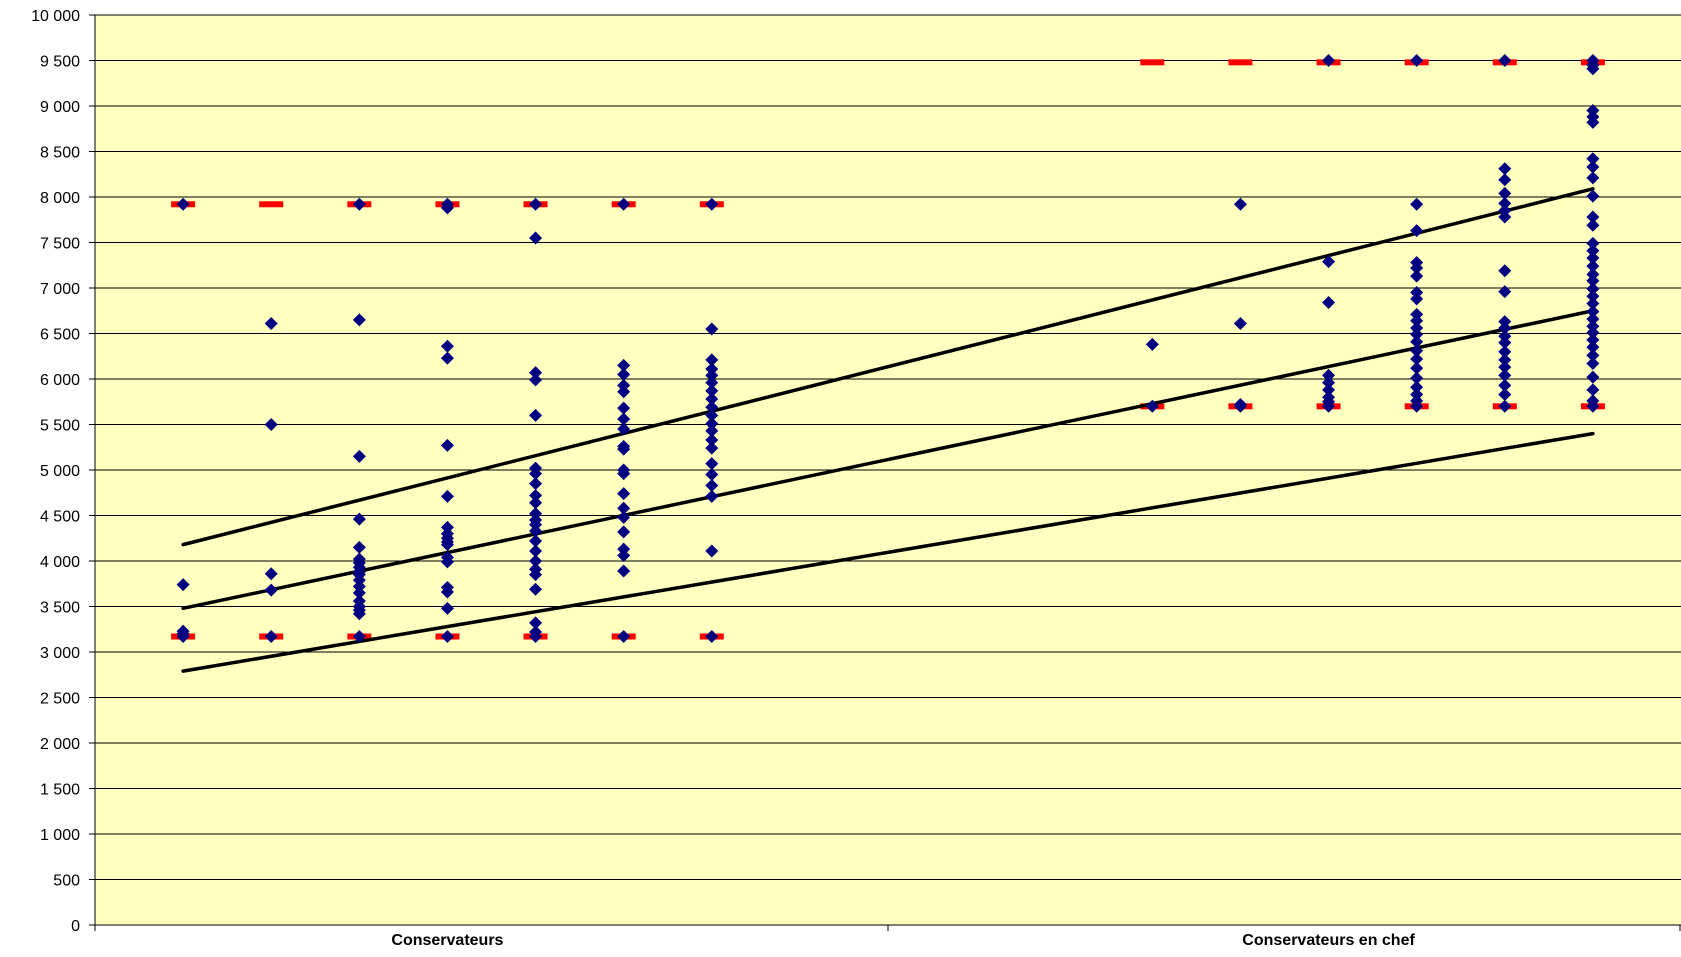 This screenshot has width=1681, height=957. I want to click on y-tick-label: 8 500, so click(60, 153).